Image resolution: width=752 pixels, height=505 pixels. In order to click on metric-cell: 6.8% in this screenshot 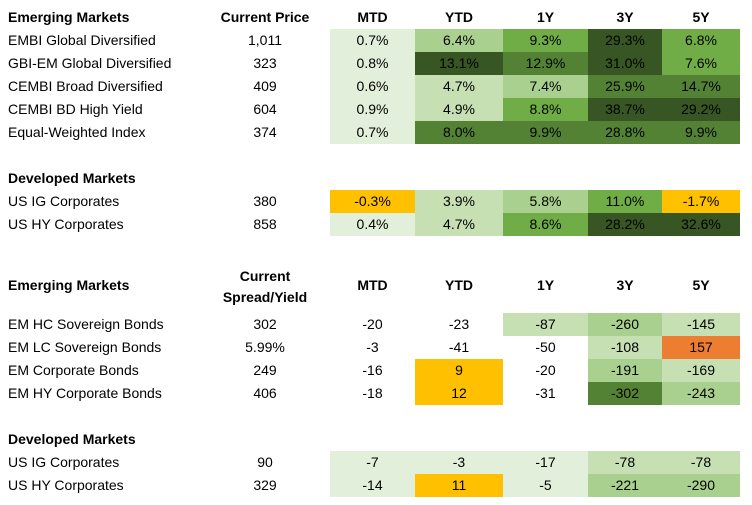, I will do `click(701, 40)`.